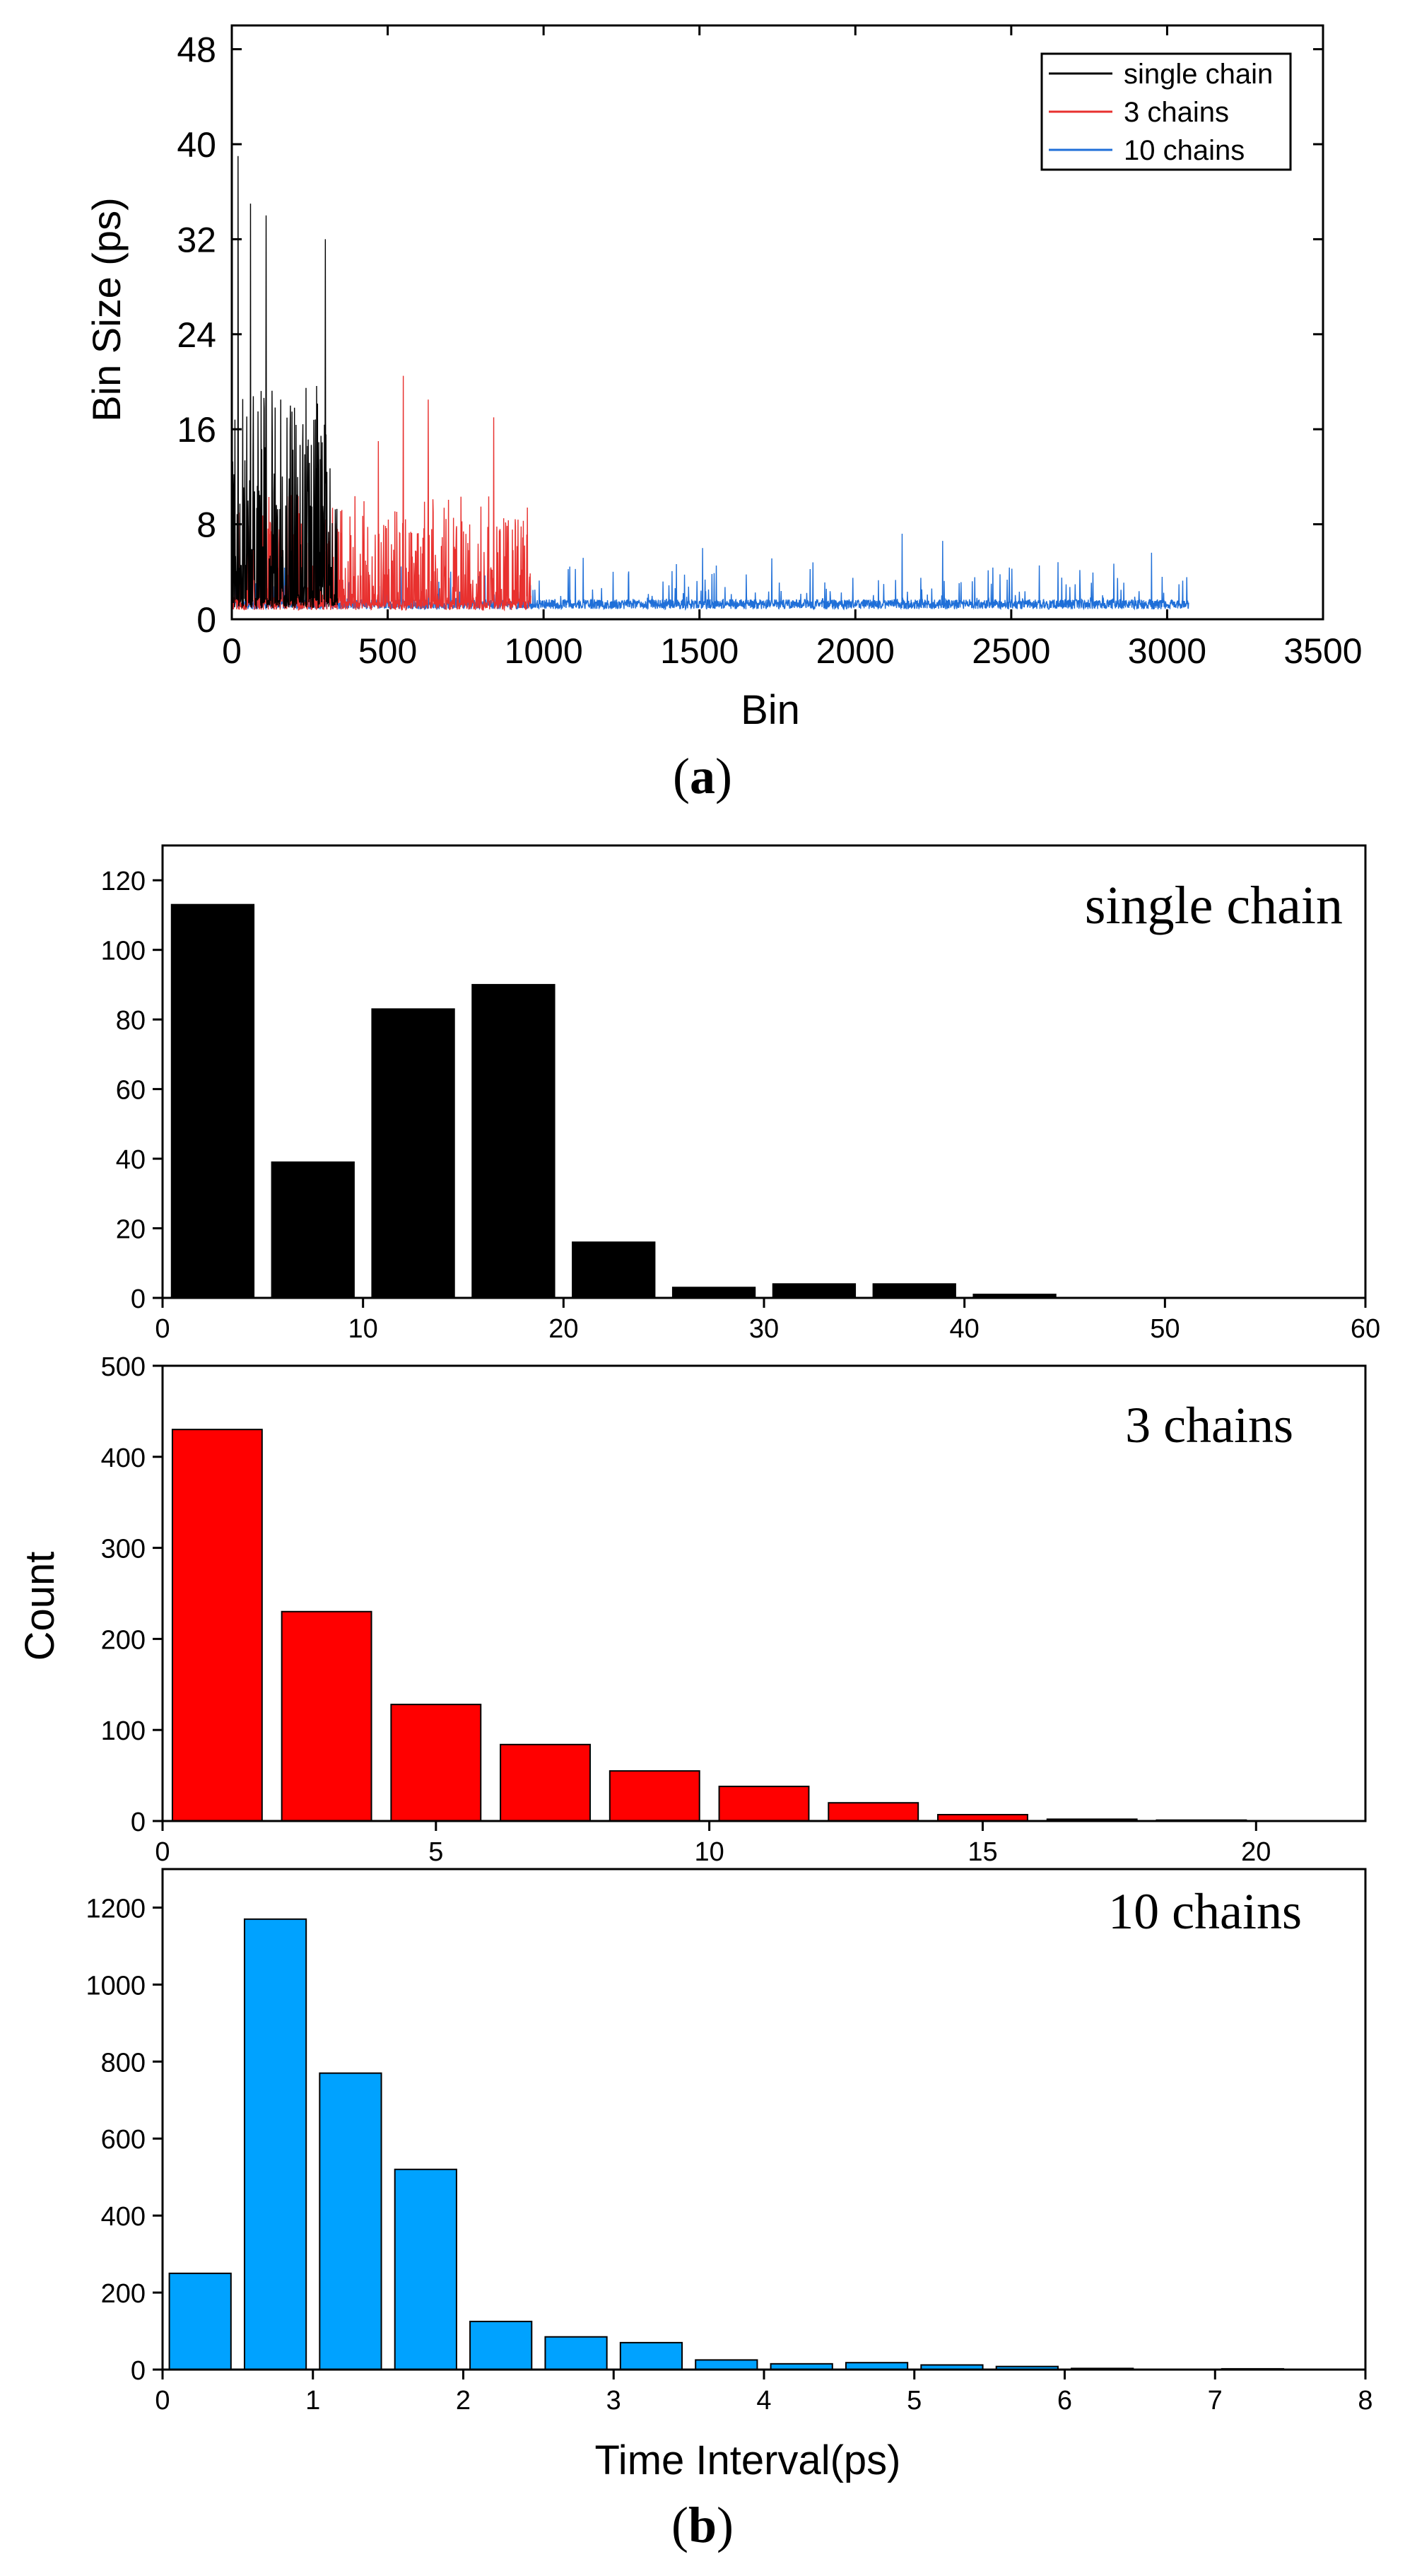 This screenshot has height=2576, width=1405. I want to click on shared-x-axis-label: Time Interval(ps), so click(748, 2460).